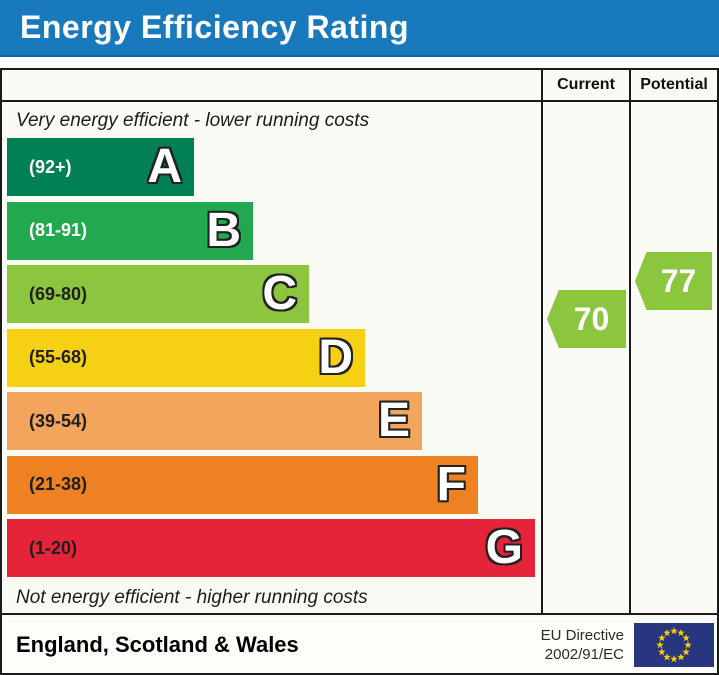 The image size is (719, 675). I want to click on column-header-potential: Potential, so click(674, 84).